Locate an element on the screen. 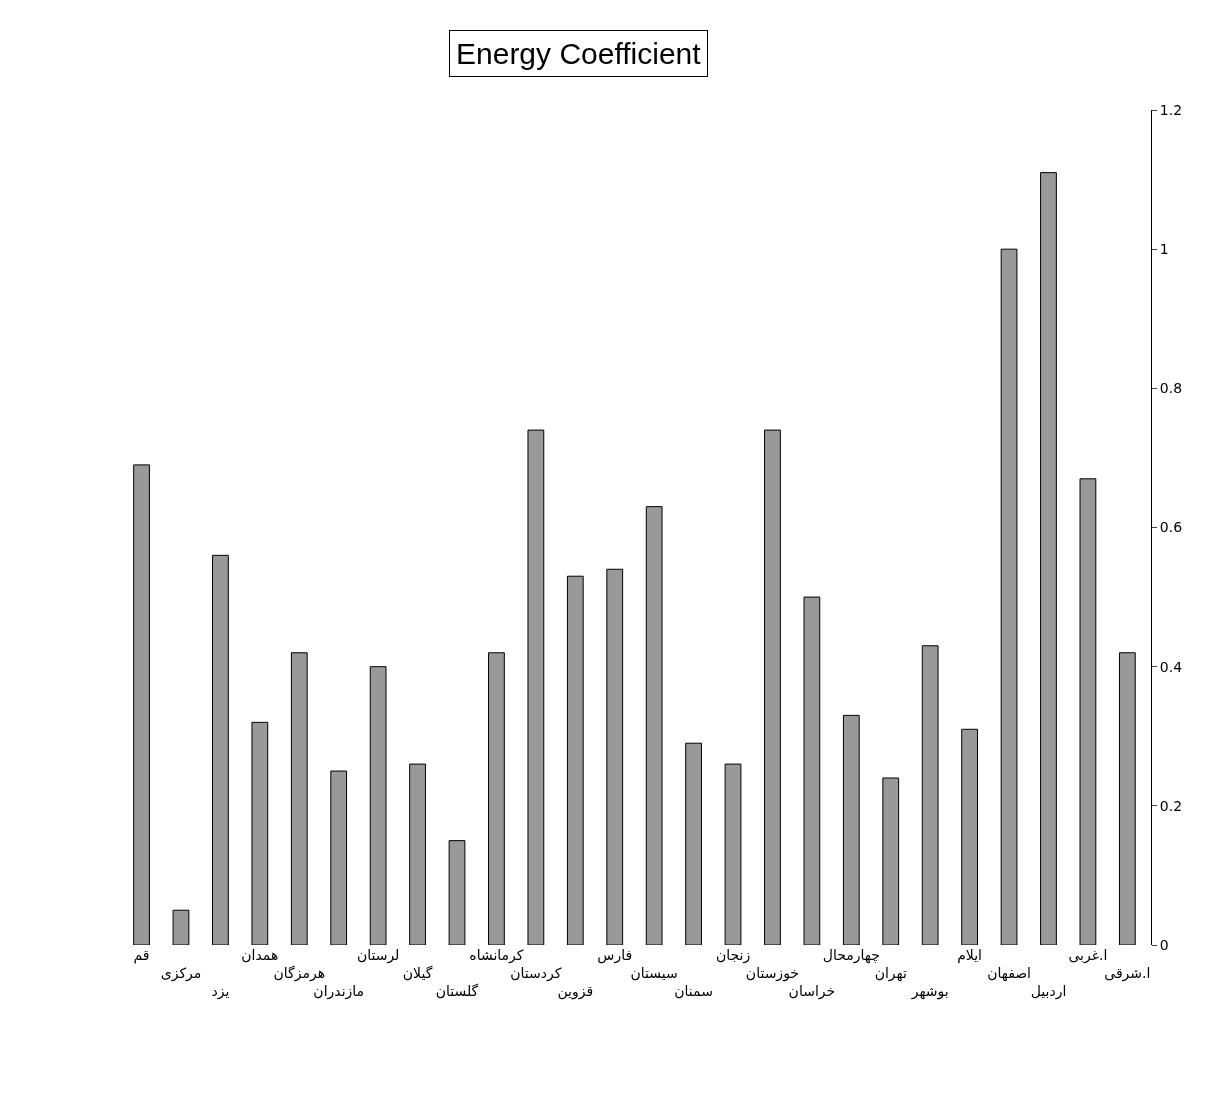 The image size is (1231, 1095). x-tick-label: مرکزی is located at coordinates (181, 974).